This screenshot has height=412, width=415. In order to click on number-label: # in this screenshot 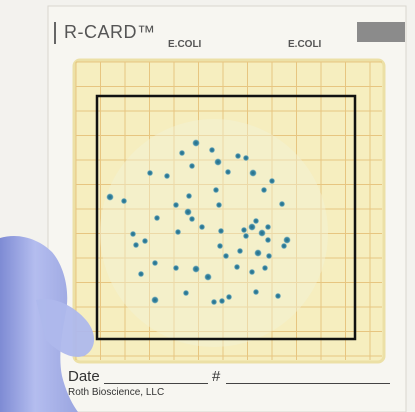, I will do `click(216, 376)`.